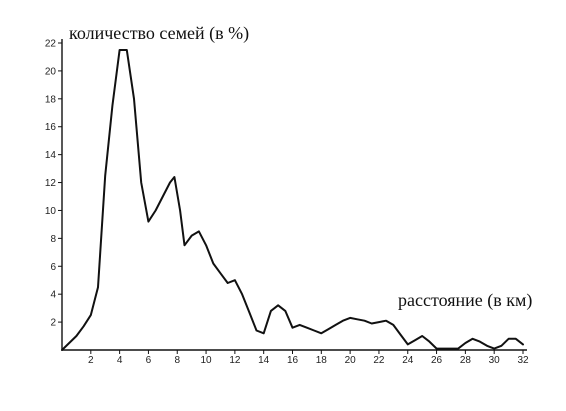 This screenshot has width=566, height=411. Describe the element at coordinates (51, 44) in the screenshot. I see `y-tick-label: 22` at that location.